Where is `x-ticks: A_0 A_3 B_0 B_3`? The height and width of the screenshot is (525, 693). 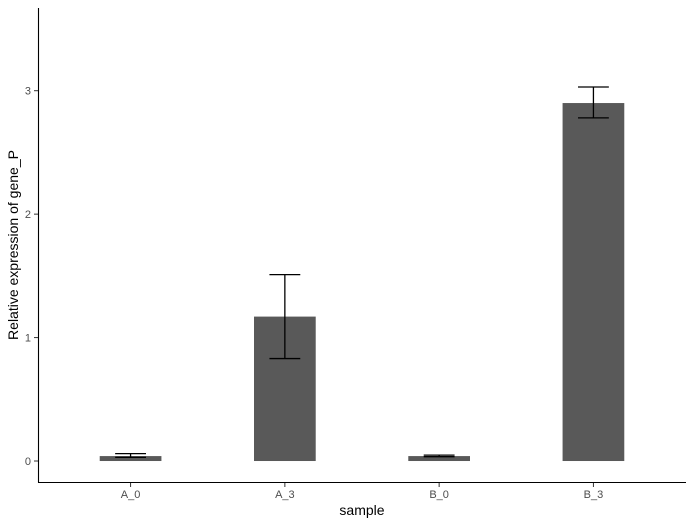
x-ticks: A_0 A_3 B_0 B_3 is located at coordinates (362, 492).